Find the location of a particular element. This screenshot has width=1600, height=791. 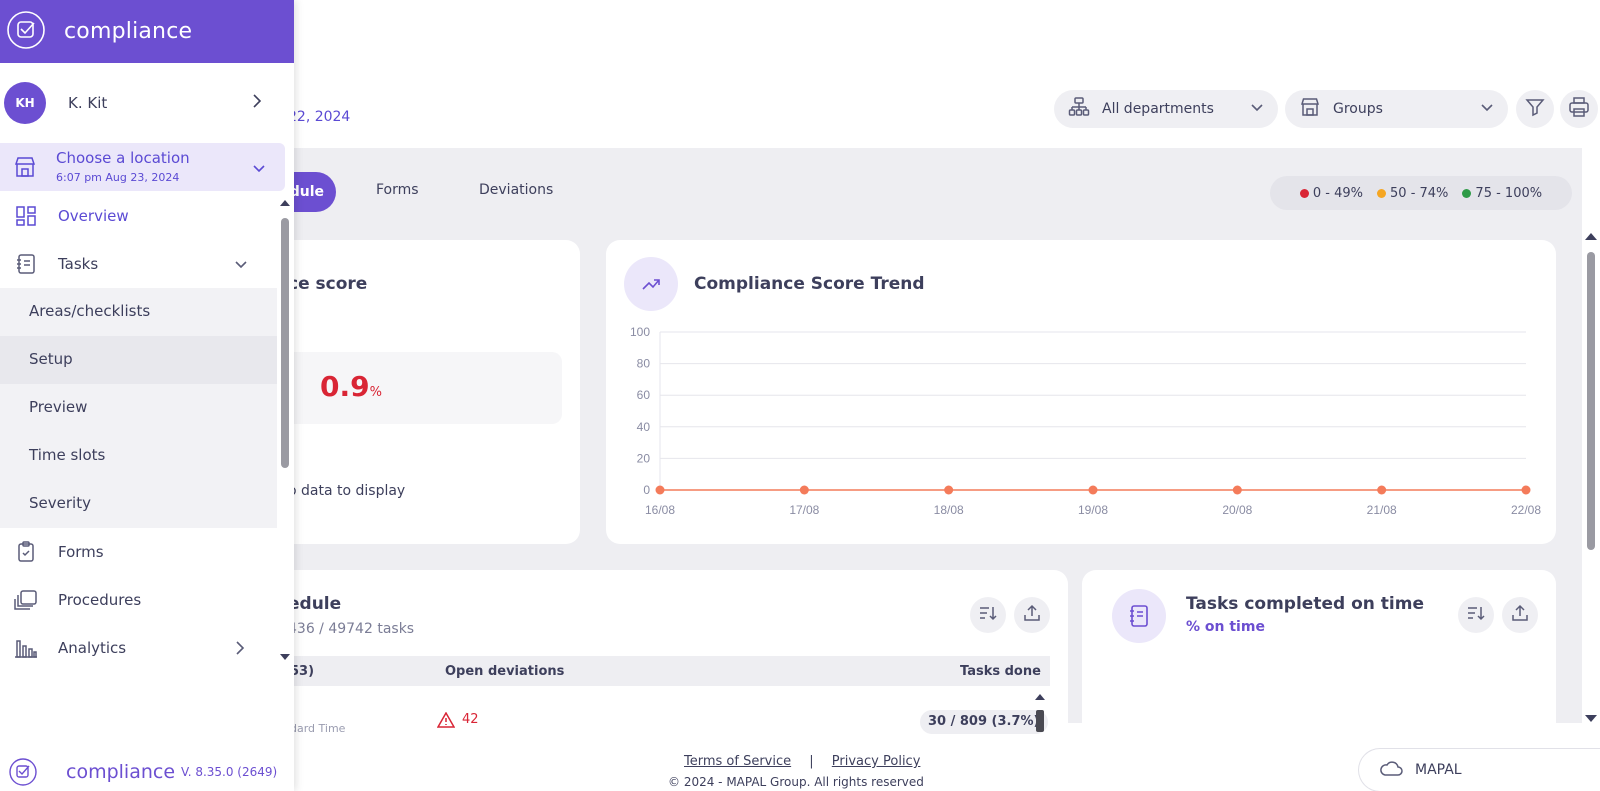

sidebar-scrollbar is located at coordinates (285, 431).